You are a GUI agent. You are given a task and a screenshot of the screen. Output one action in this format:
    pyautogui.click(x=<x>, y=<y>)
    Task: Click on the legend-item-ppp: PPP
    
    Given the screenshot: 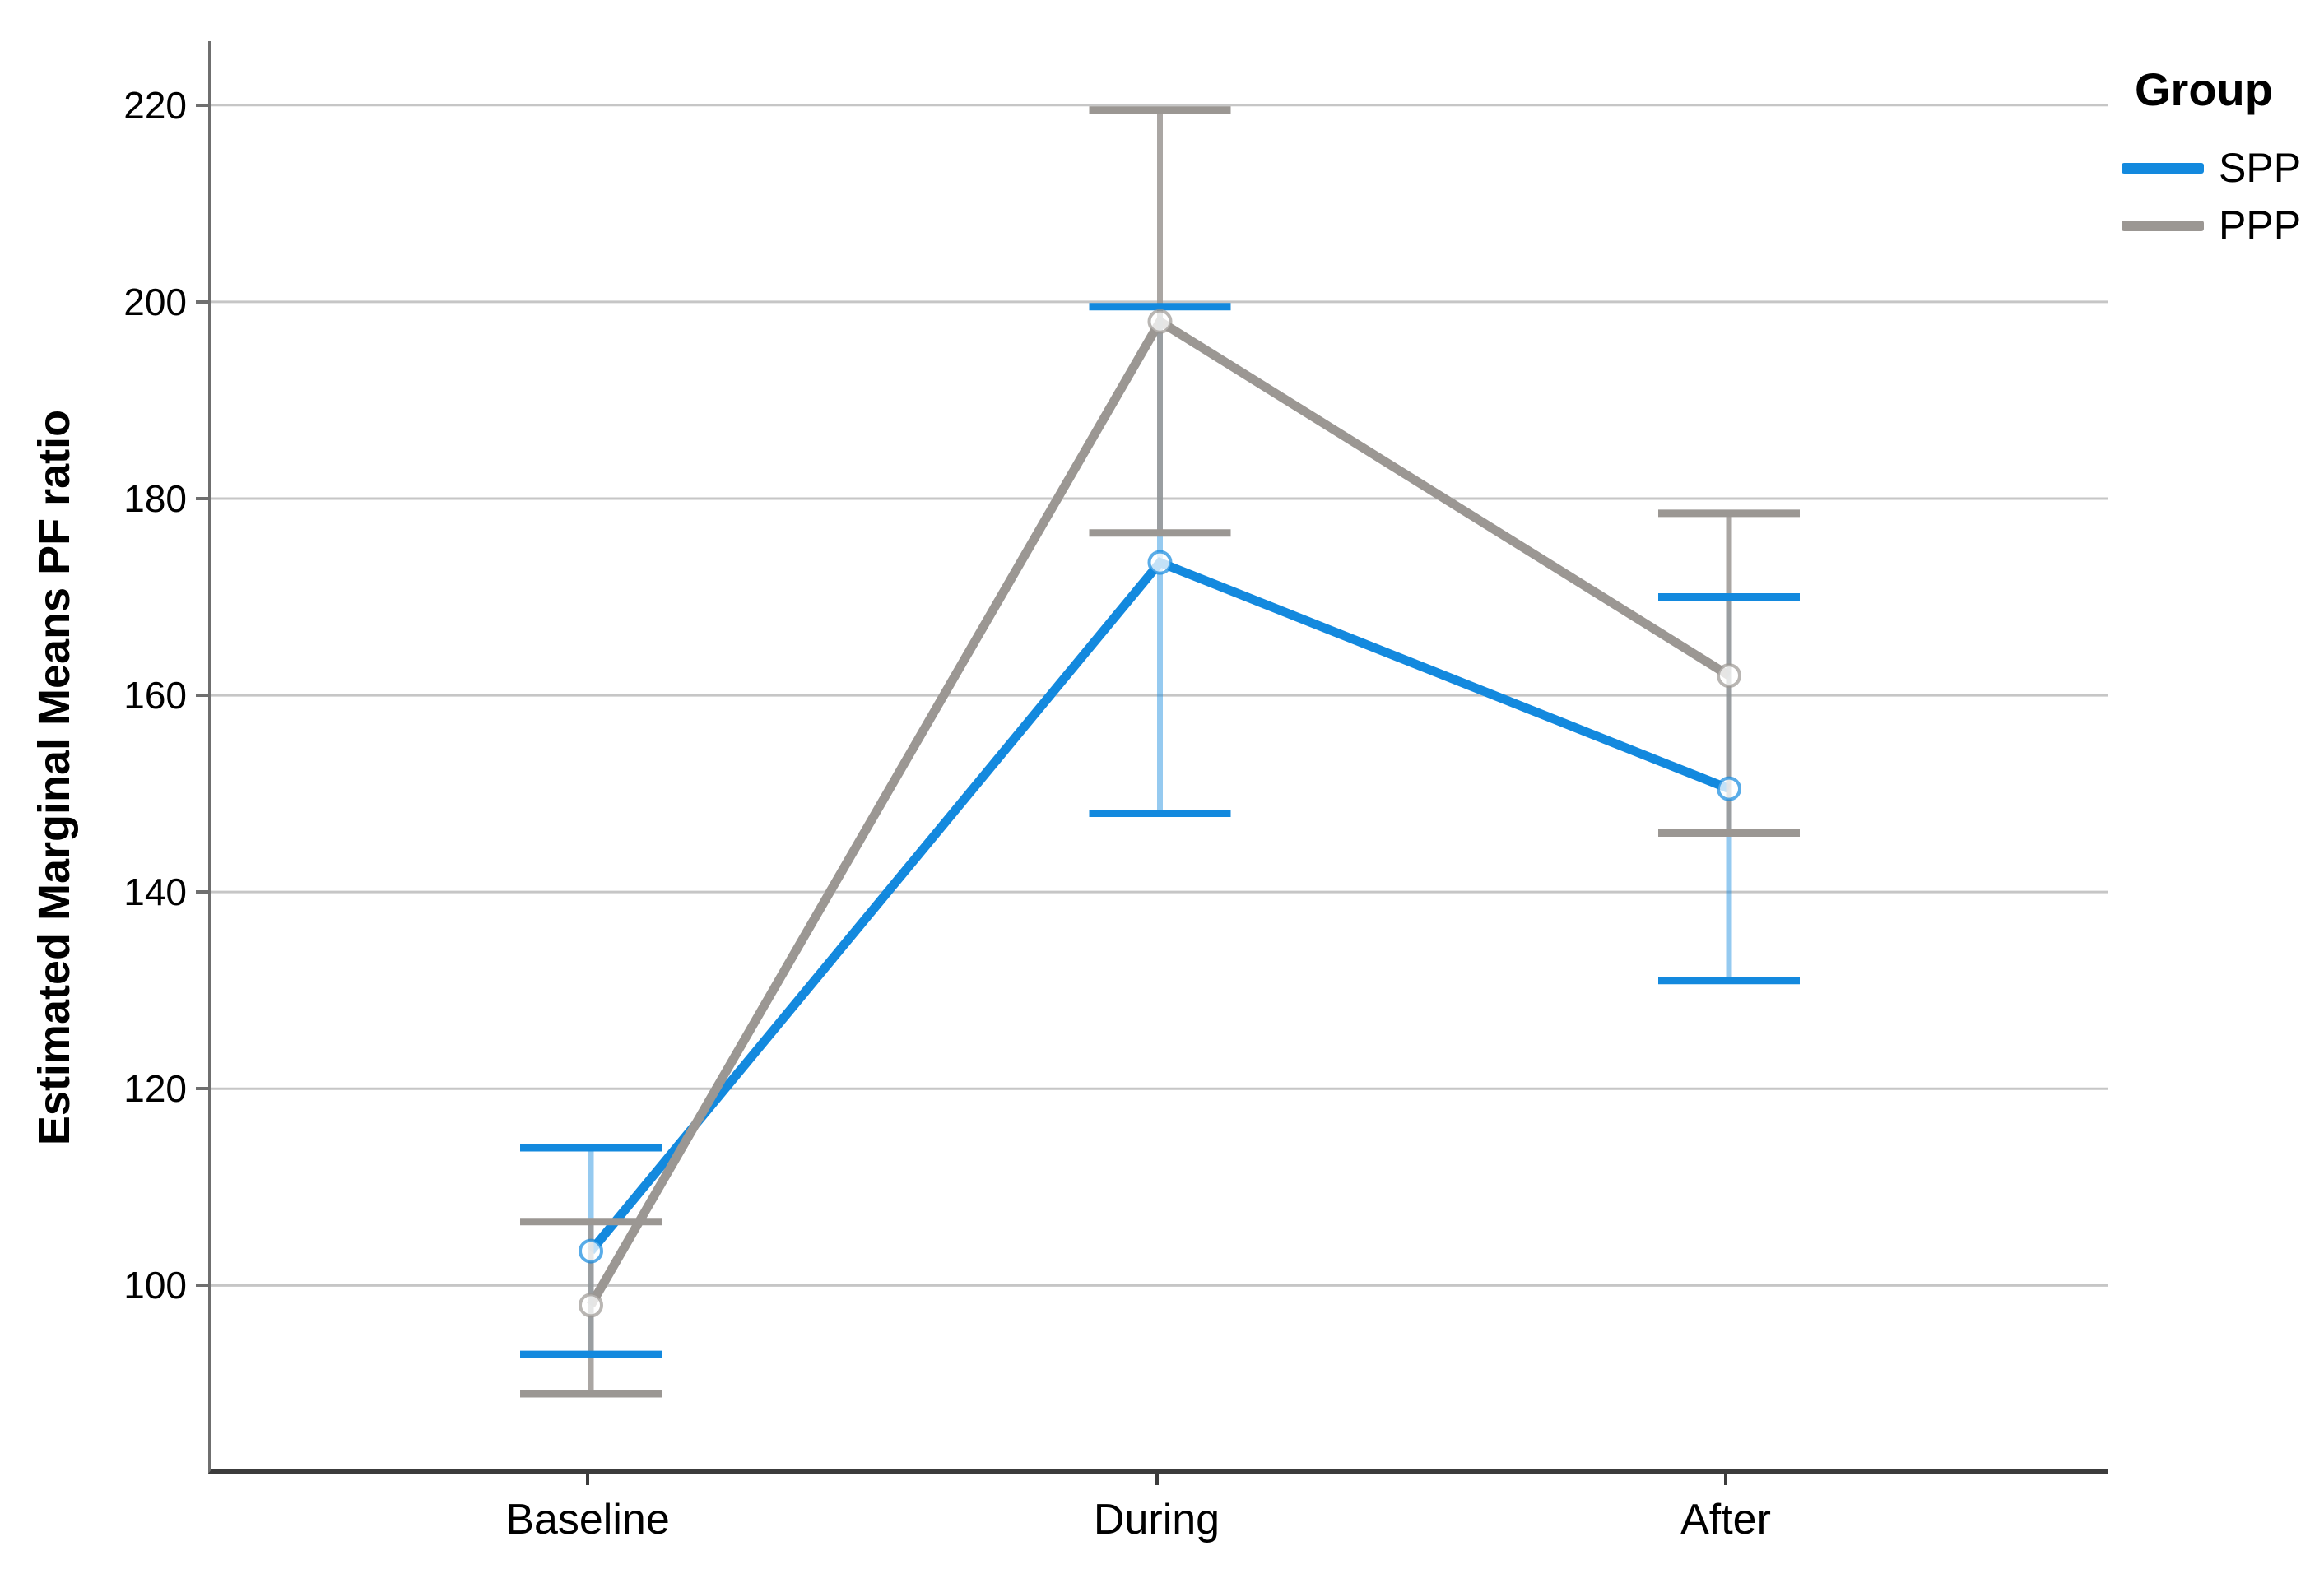 What is the action you would take?
    pyautogui.click(x=2211, y=225)
    